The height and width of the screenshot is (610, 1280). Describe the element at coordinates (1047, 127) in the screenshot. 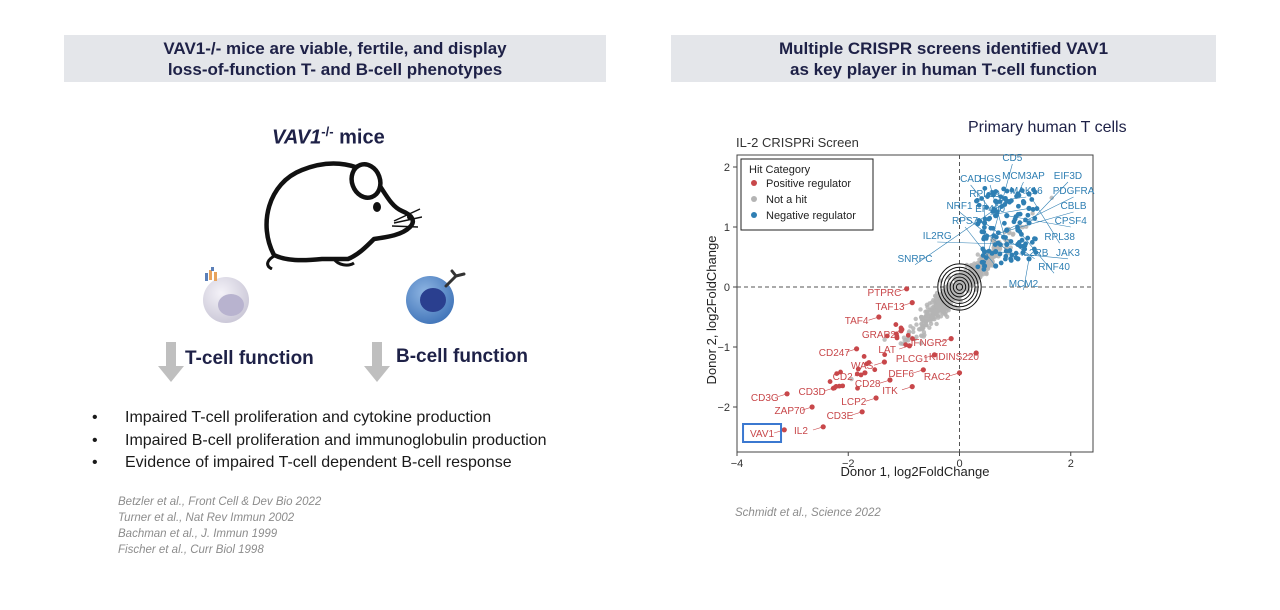

I see `cell-type-label: Primary human T cells` at that location.